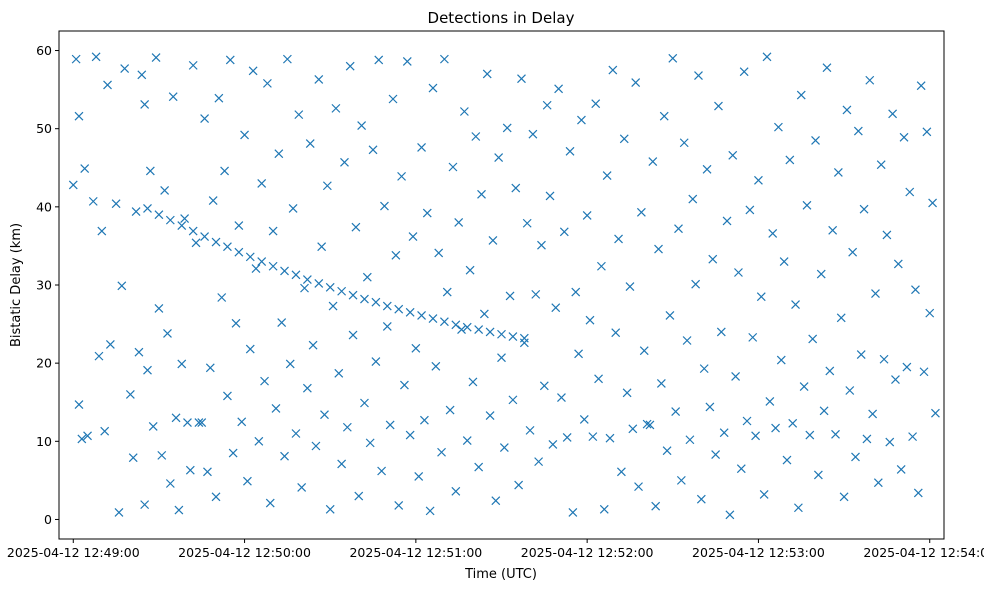 The width and height of the screenshot is (984, 590). What do you see at coordinates (501, 18) in the screenshot?
I see `chart-title: Detections in Delay` at bounding box center [501, 18].